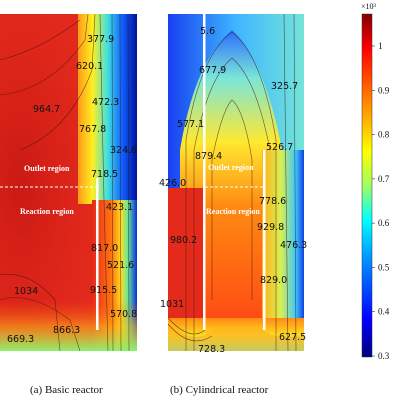 The height and width of the screenshot is (400, 401). I want to click on contour-label: 324.6, so click(123, 150).